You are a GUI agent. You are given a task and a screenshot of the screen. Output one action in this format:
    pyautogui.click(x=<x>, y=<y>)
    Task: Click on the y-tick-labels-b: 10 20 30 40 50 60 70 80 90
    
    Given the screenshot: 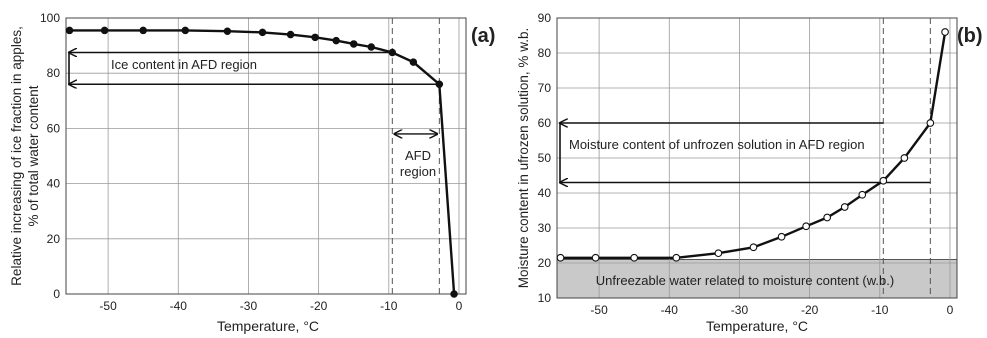 What is the action you would take?
    pyautogui.click(x=545, y=158)
    